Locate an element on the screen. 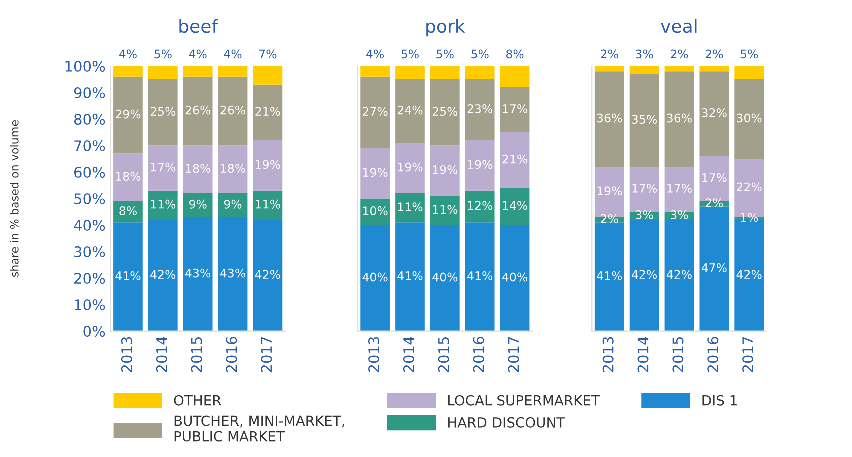 This screenshot has width=852, height=457. legend-label: HARD DISCOUNT is located at coordinates (507, 422).